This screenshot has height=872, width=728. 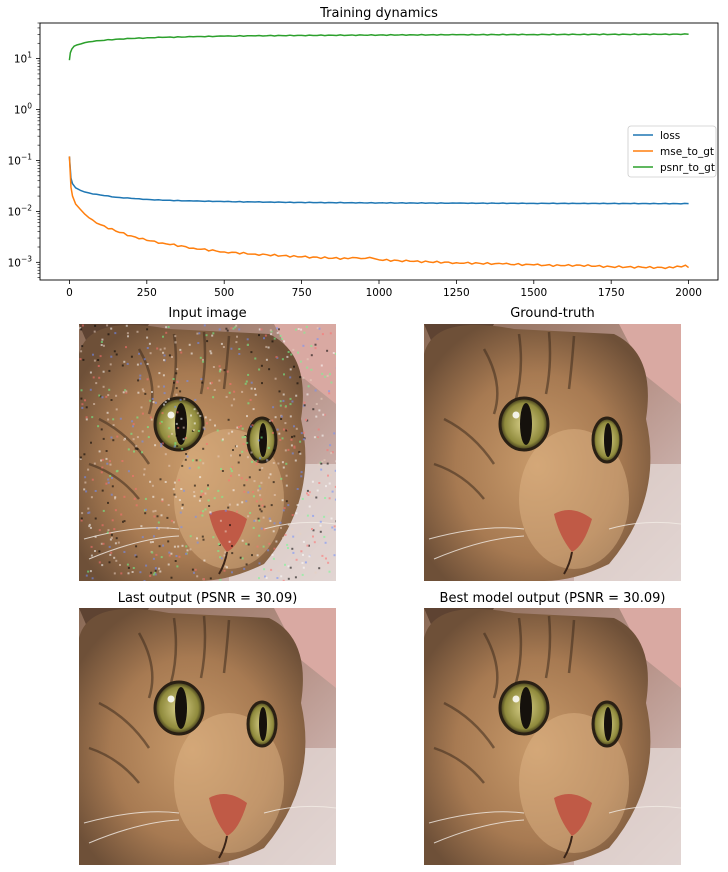 I want to click on ground-truth-title: Ground-truth, so click(x=552, y=313).